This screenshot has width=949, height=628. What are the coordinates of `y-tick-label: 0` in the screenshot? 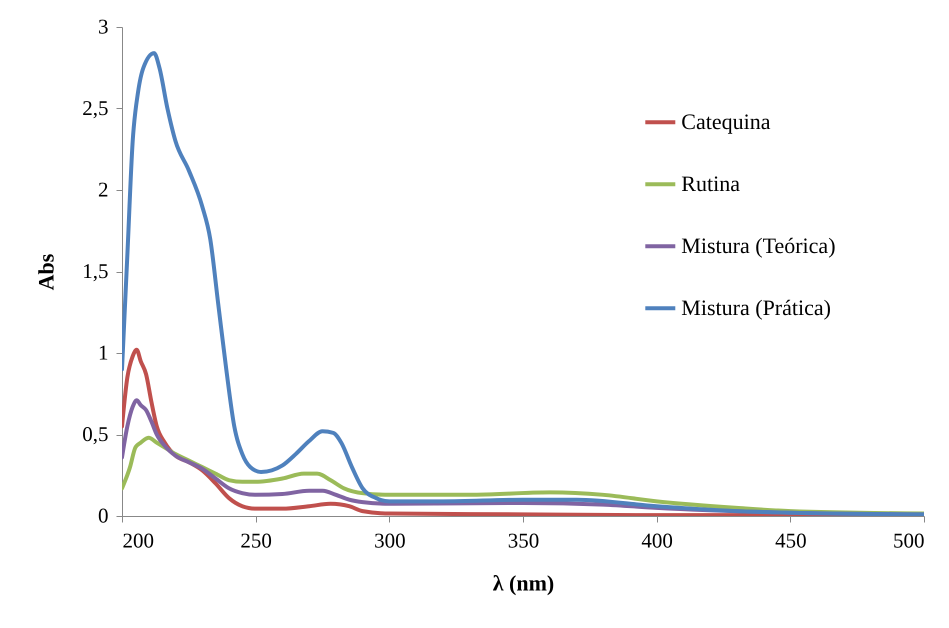 It's located at (103, 516).